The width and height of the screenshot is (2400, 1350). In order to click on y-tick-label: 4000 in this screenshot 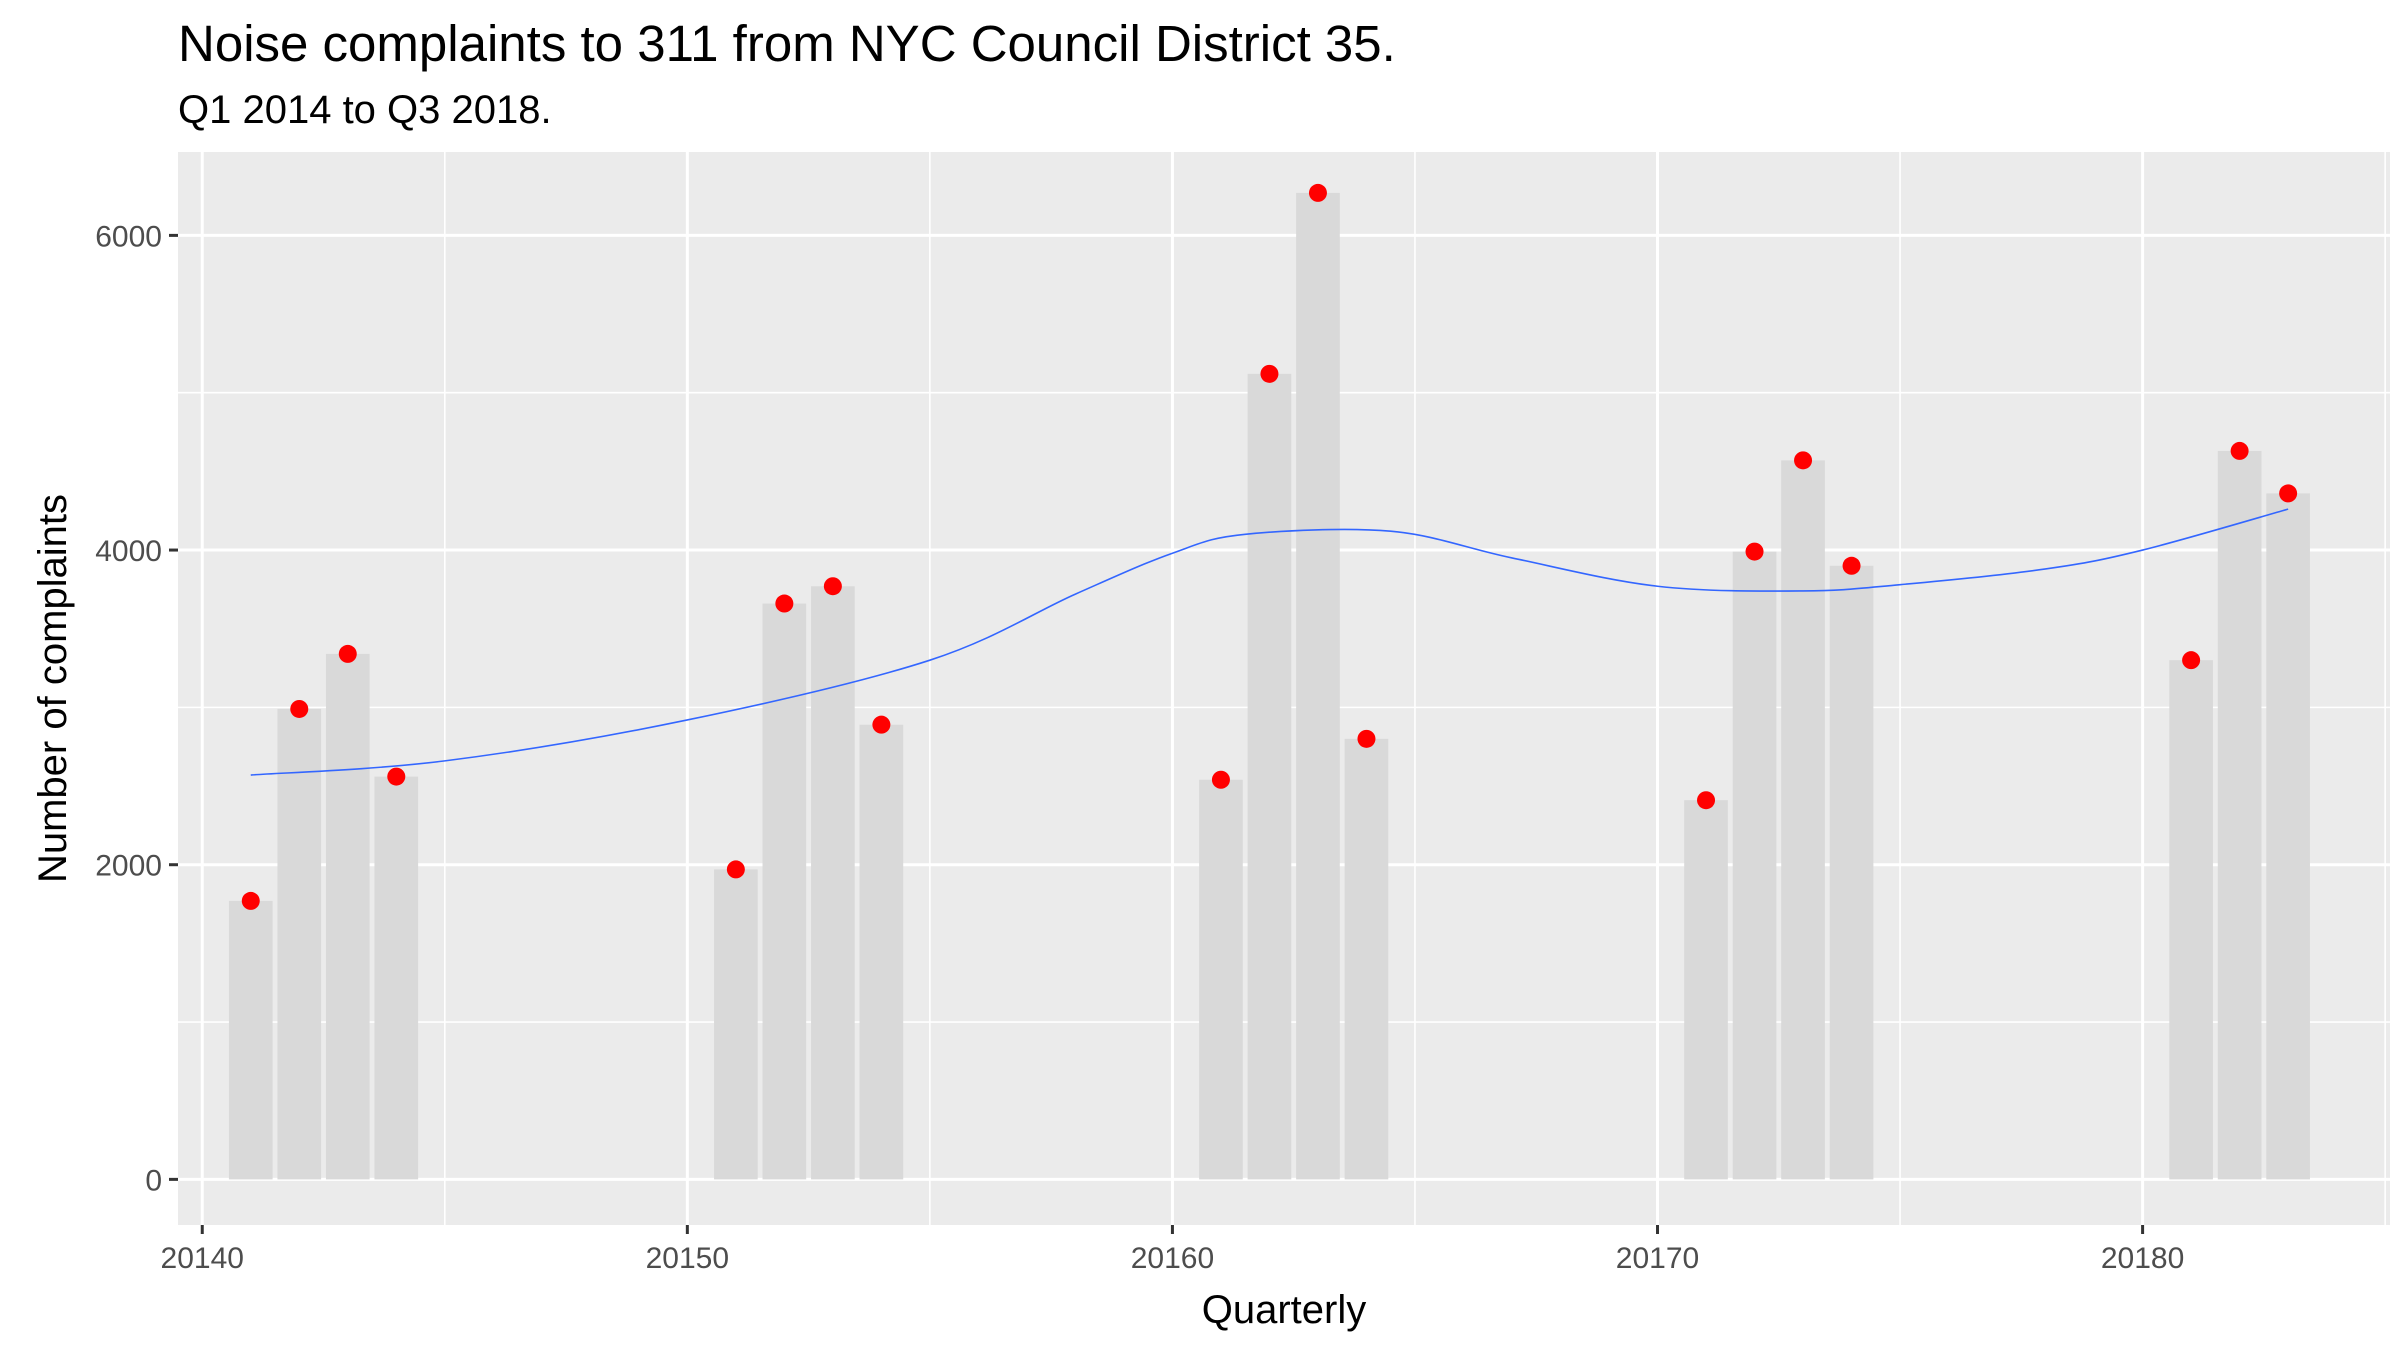, I will do `click(128, 551)`.